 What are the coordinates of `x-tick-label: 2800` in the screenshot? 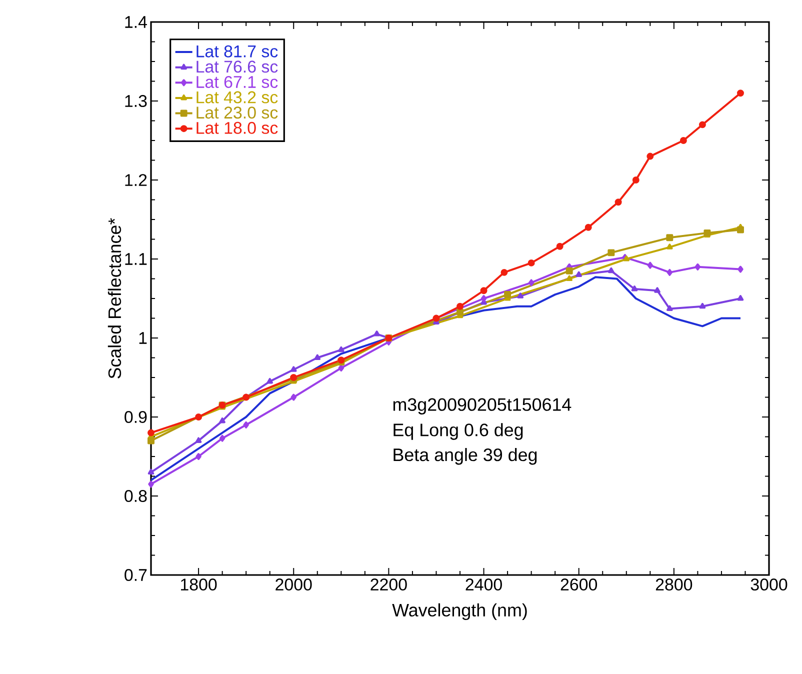 It's located at (674, 584).